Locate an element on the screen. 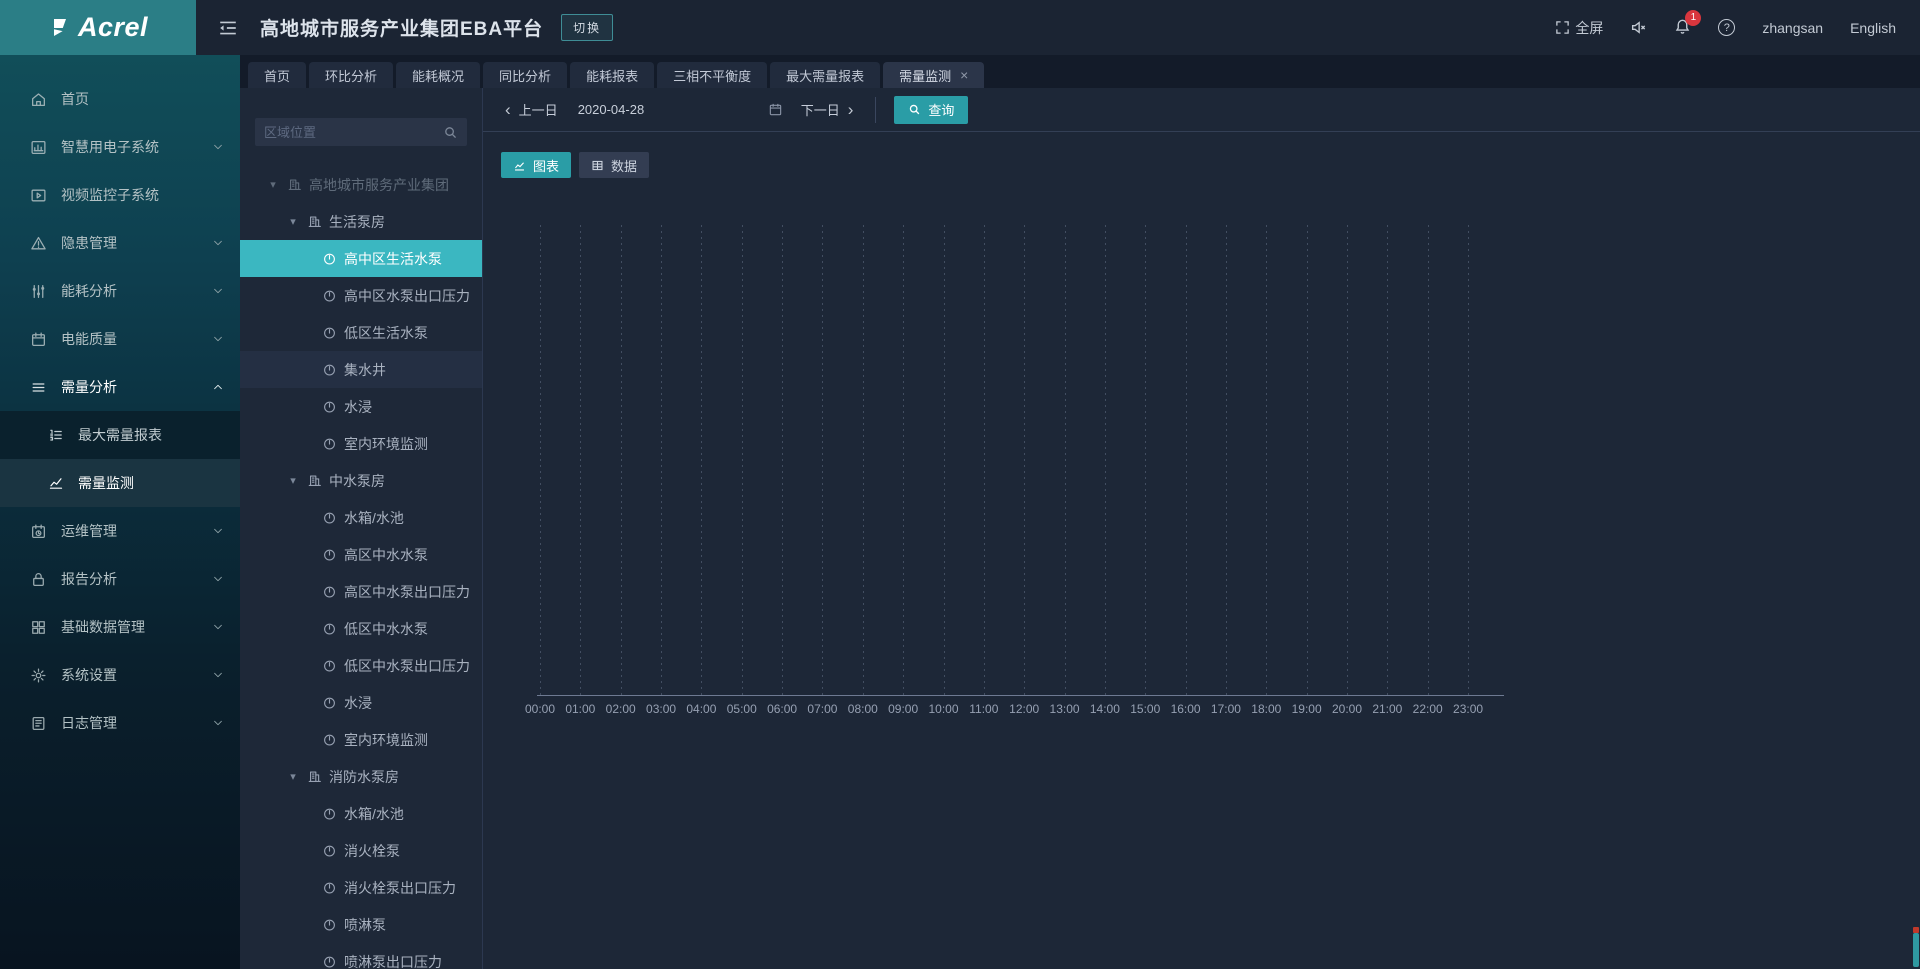 This screenshot has width=1920, height=969. tab: 首页 is located at coordinates (277, 75).